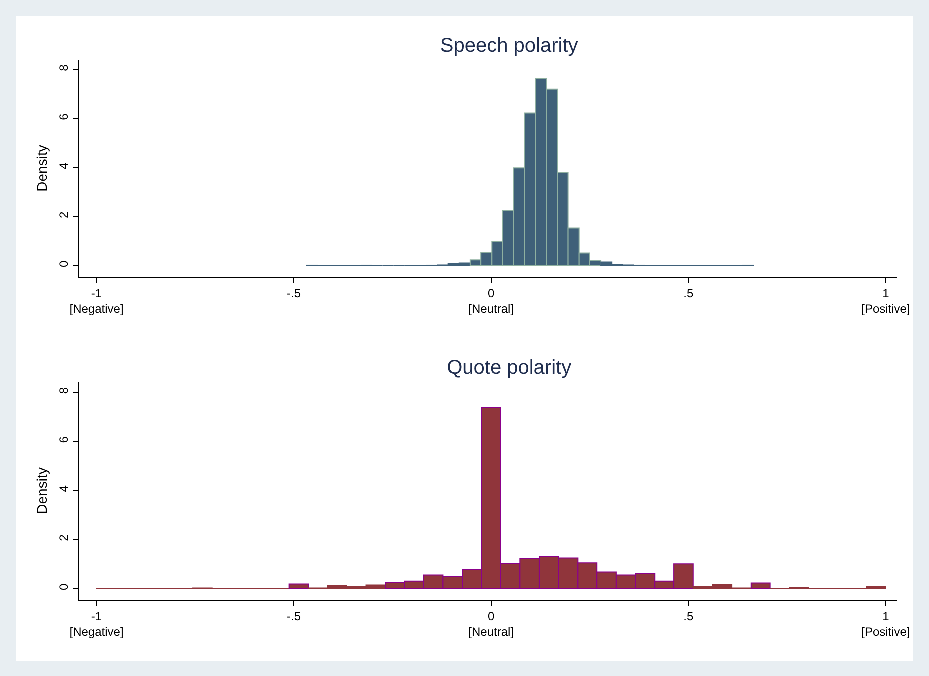 The width and height of the screenshot is (929, 676). I want to click on chart-title: Speech polarity, so click(509, 46).